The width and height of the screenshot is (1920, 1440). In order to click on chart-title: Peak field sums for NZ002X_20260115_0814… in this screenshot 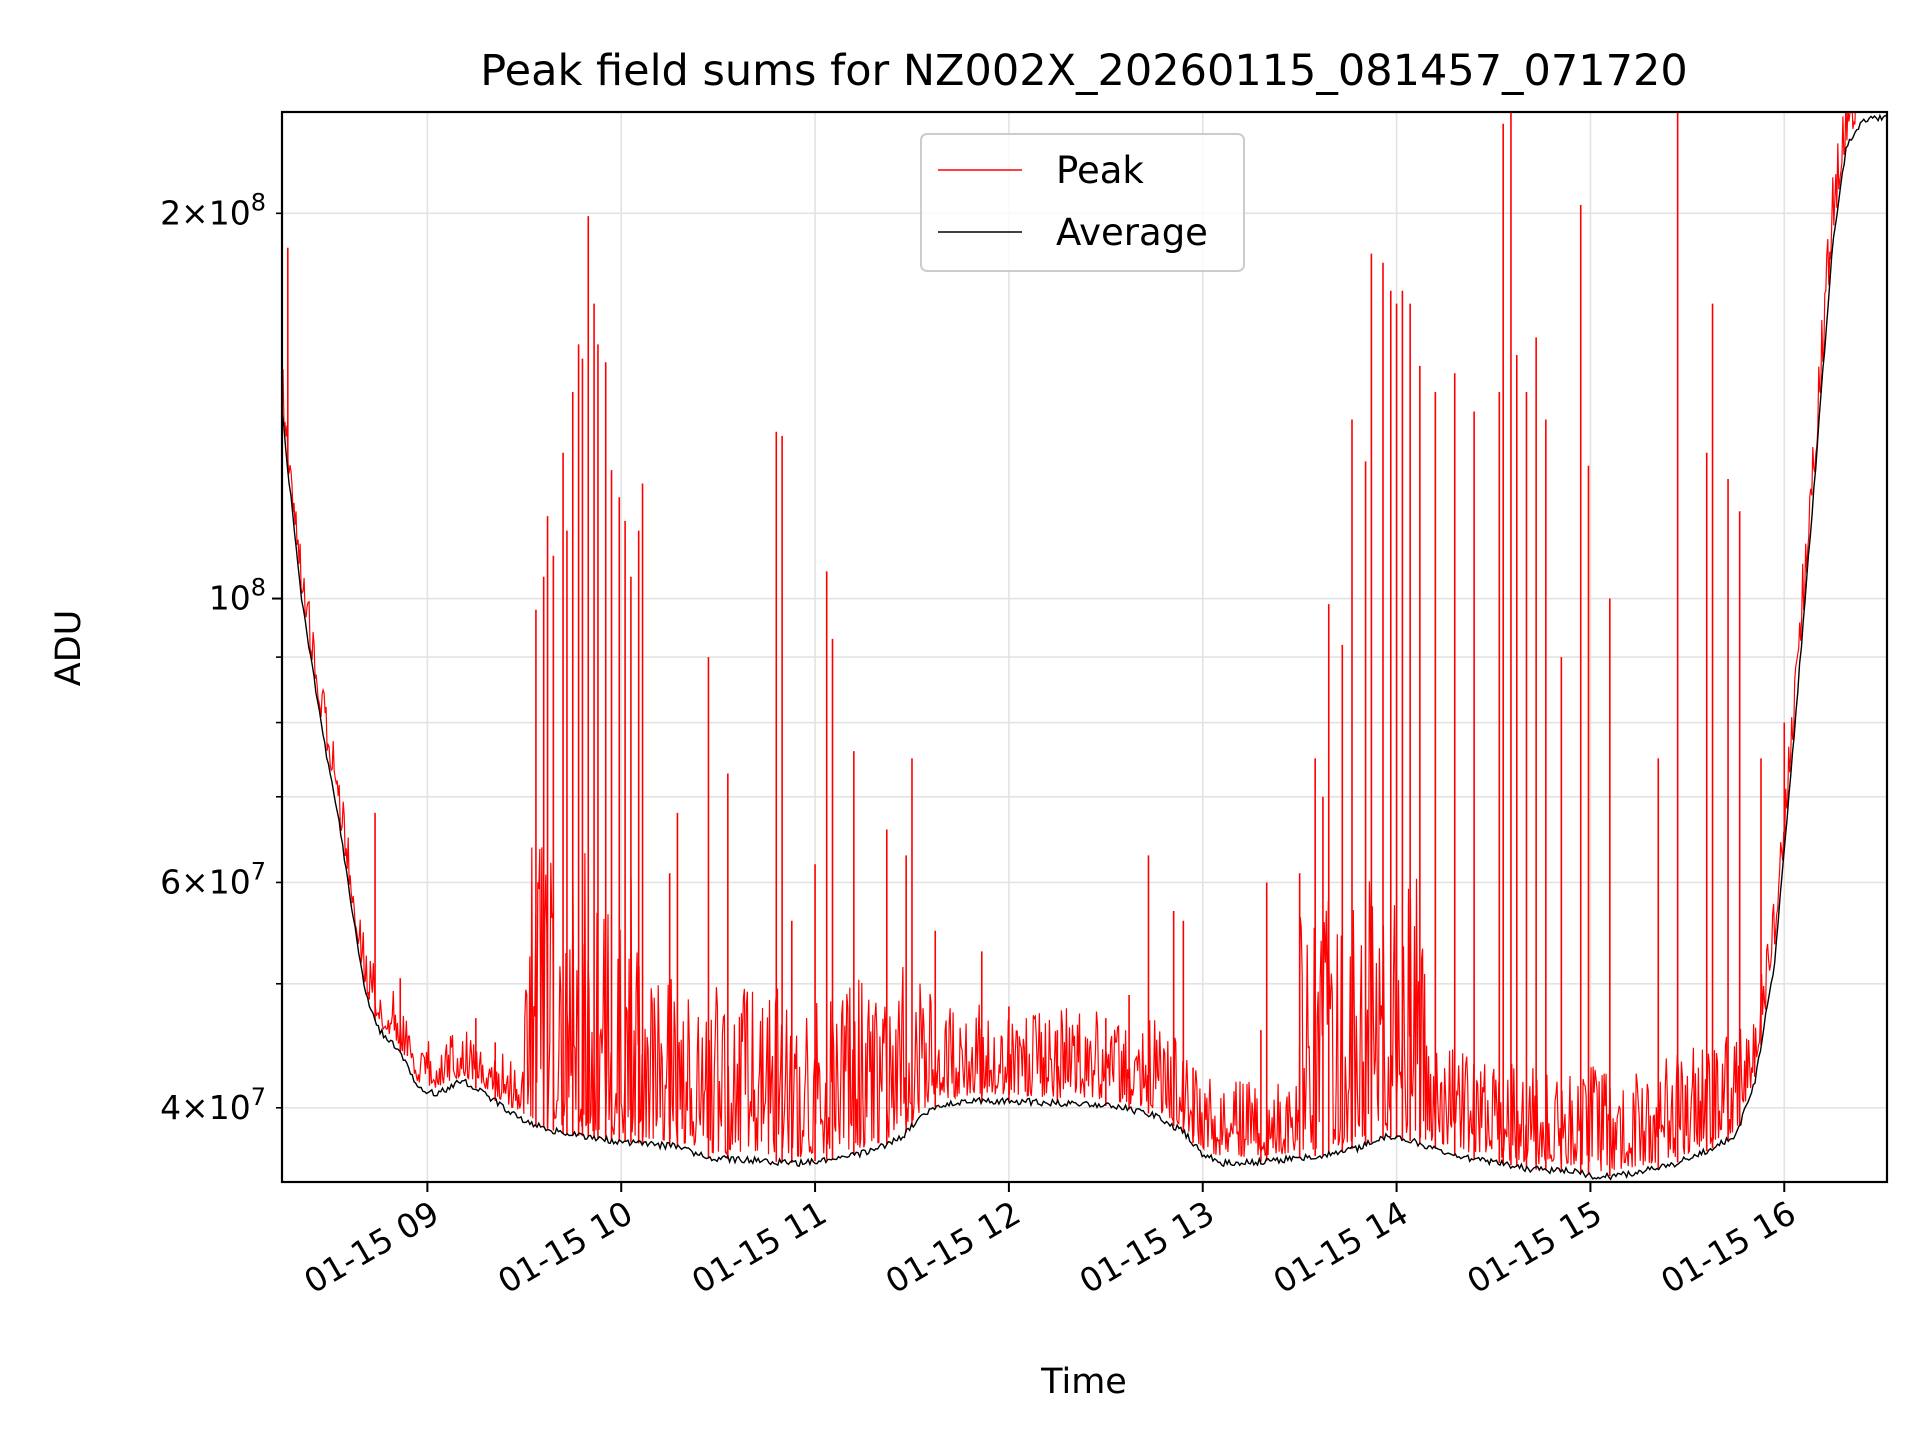, I will do `click(1083, 71)`.